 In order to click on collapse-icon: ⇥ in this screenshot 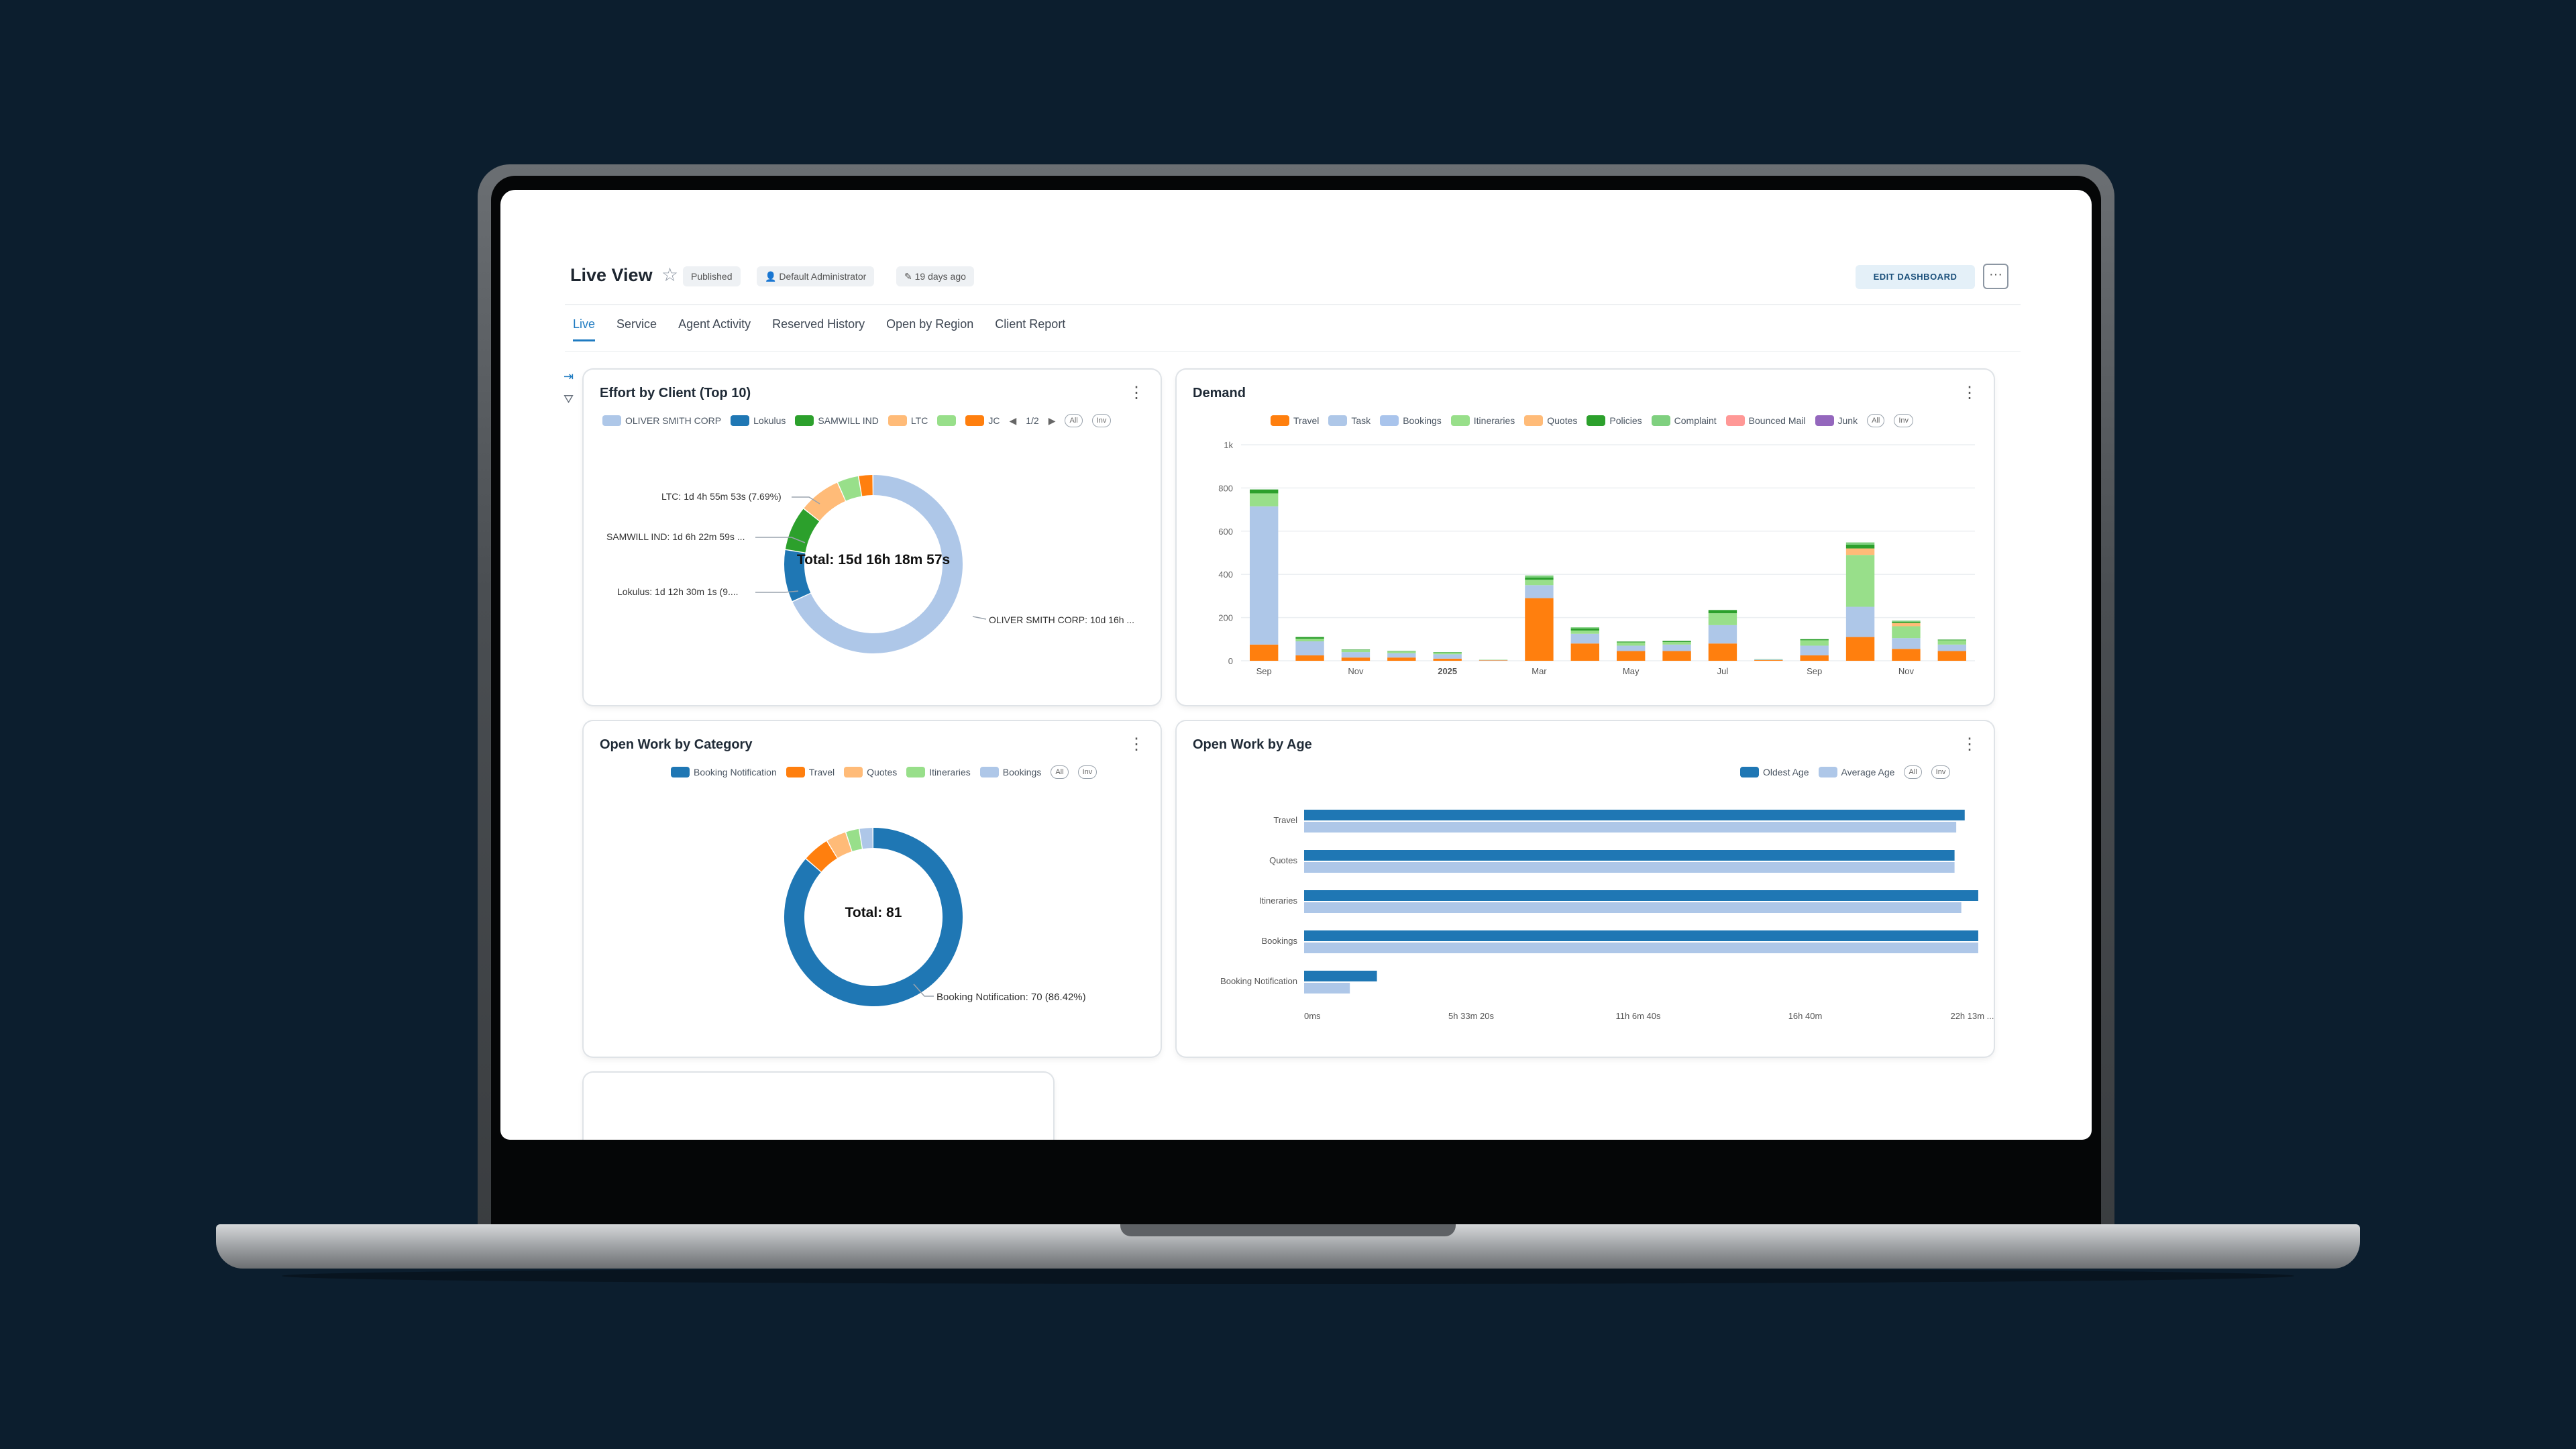, I will do `click(569, 376)`.